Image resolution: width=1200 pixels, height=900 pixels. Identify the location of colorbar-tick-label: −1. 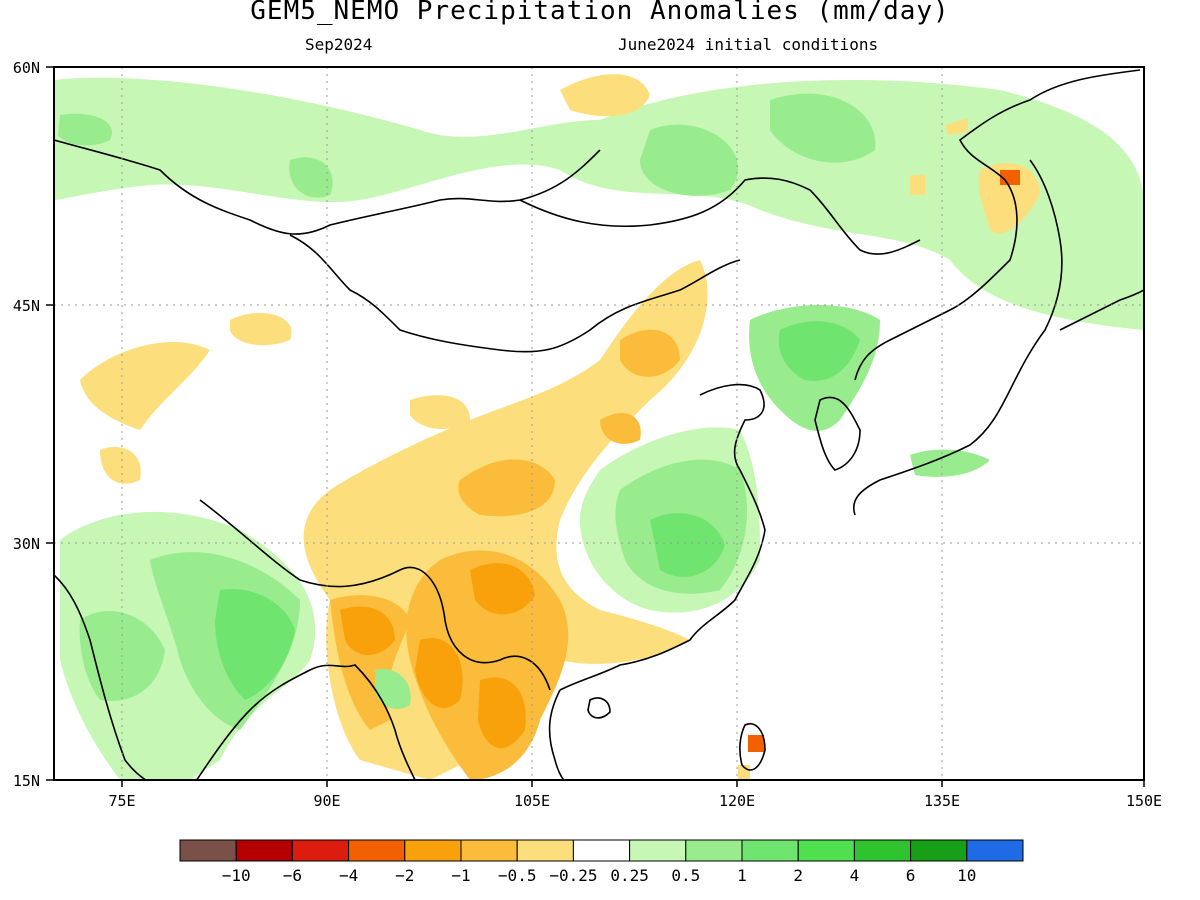
(460, 875).